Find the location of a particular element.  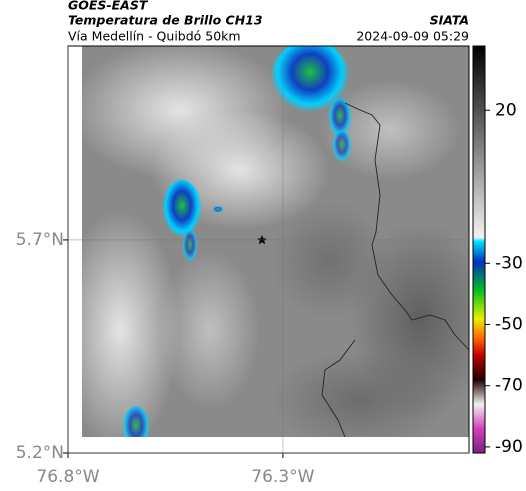

brand: SIATA is located at coordinates (449, 20).